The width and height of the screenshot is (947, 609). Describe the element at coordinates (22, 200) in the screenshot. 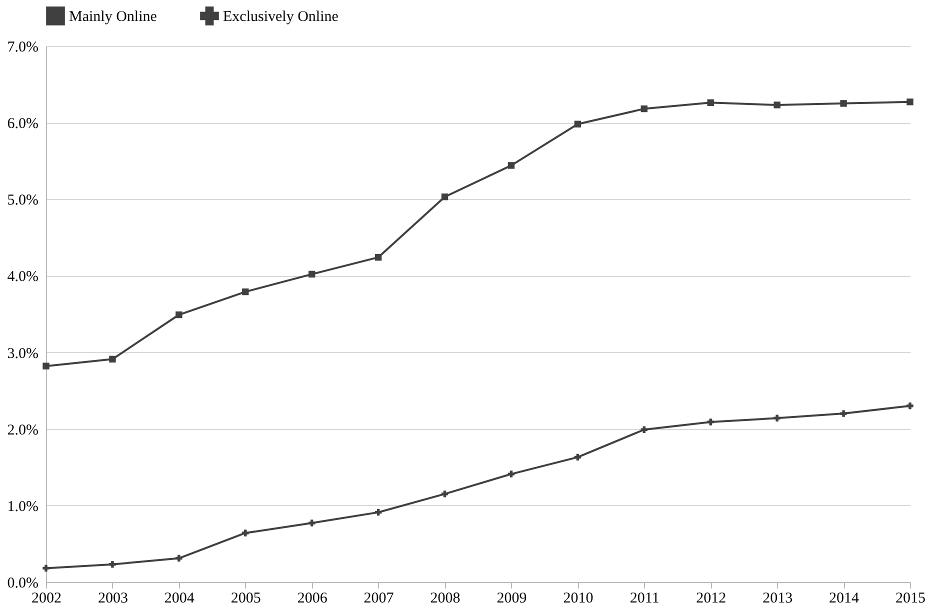

I see `y-tick-label: 5.0%` at that location.